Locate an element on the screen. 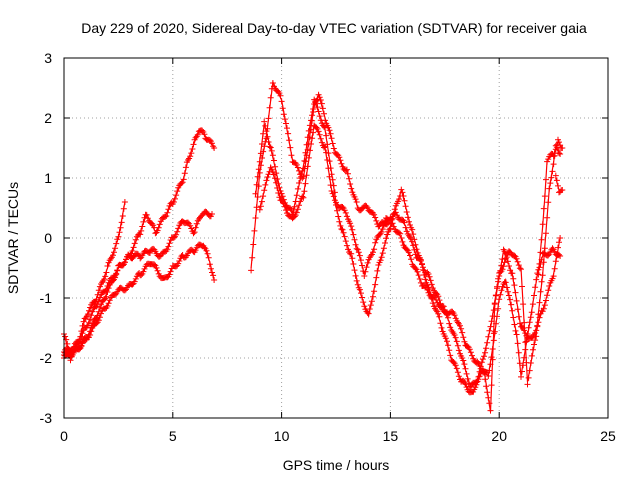 The height and width of the screenshot is (480, 640). y-tick-label: 1 is located at coordinates (48, 178).